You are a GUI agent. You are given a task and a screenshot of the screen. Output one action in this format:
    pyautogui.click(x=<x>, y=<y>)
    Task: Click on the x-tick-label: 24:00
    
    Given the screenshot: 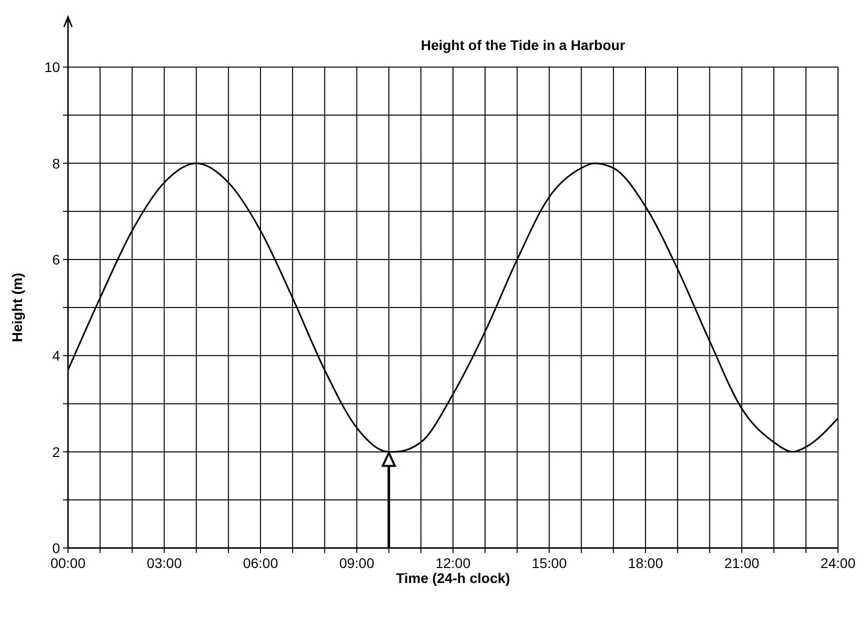 What is the action you would take?
    pyautogui.click(x=838, y=563)
    